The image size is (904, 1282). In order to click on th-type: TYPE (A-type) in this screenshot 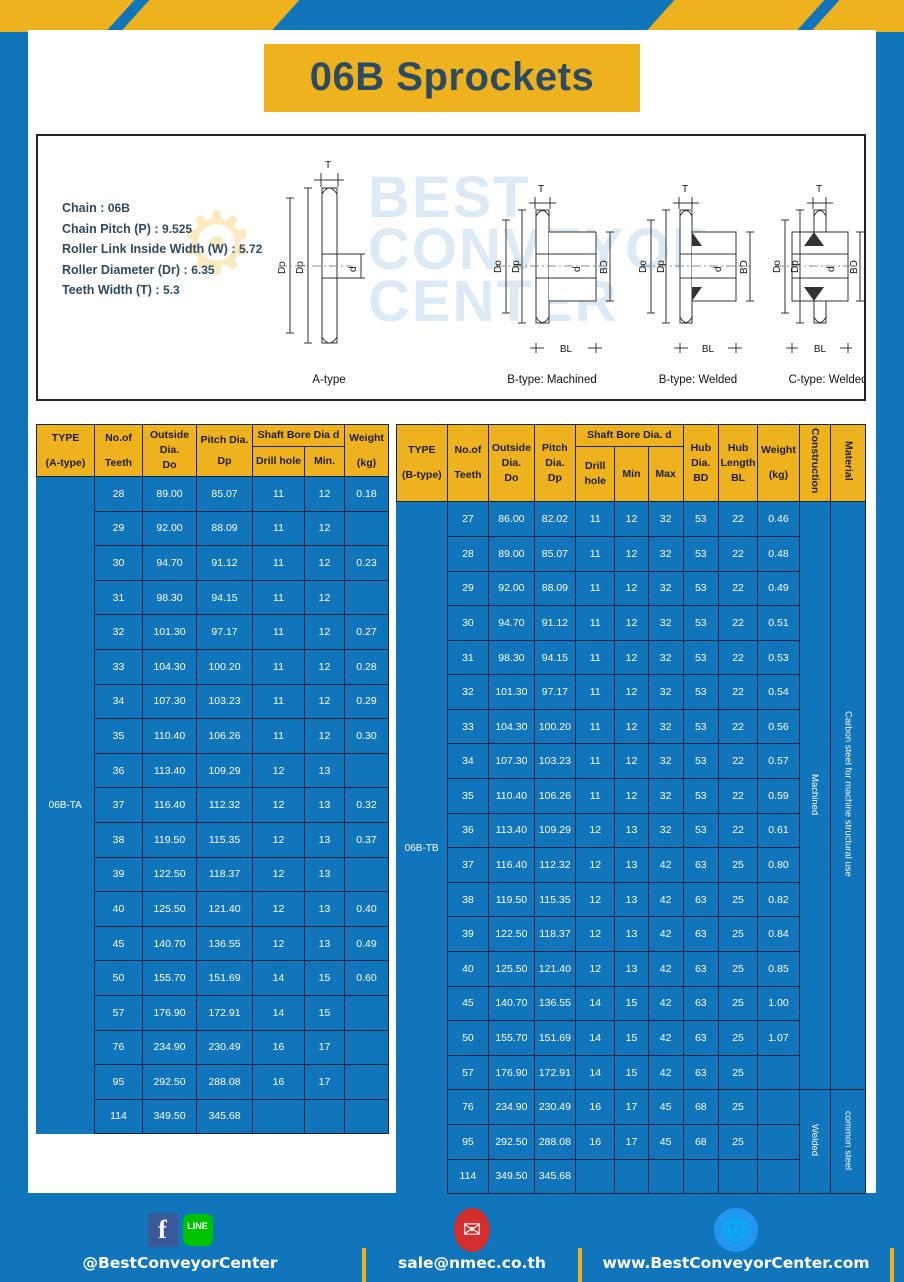, I will do `click(65, 450)`.